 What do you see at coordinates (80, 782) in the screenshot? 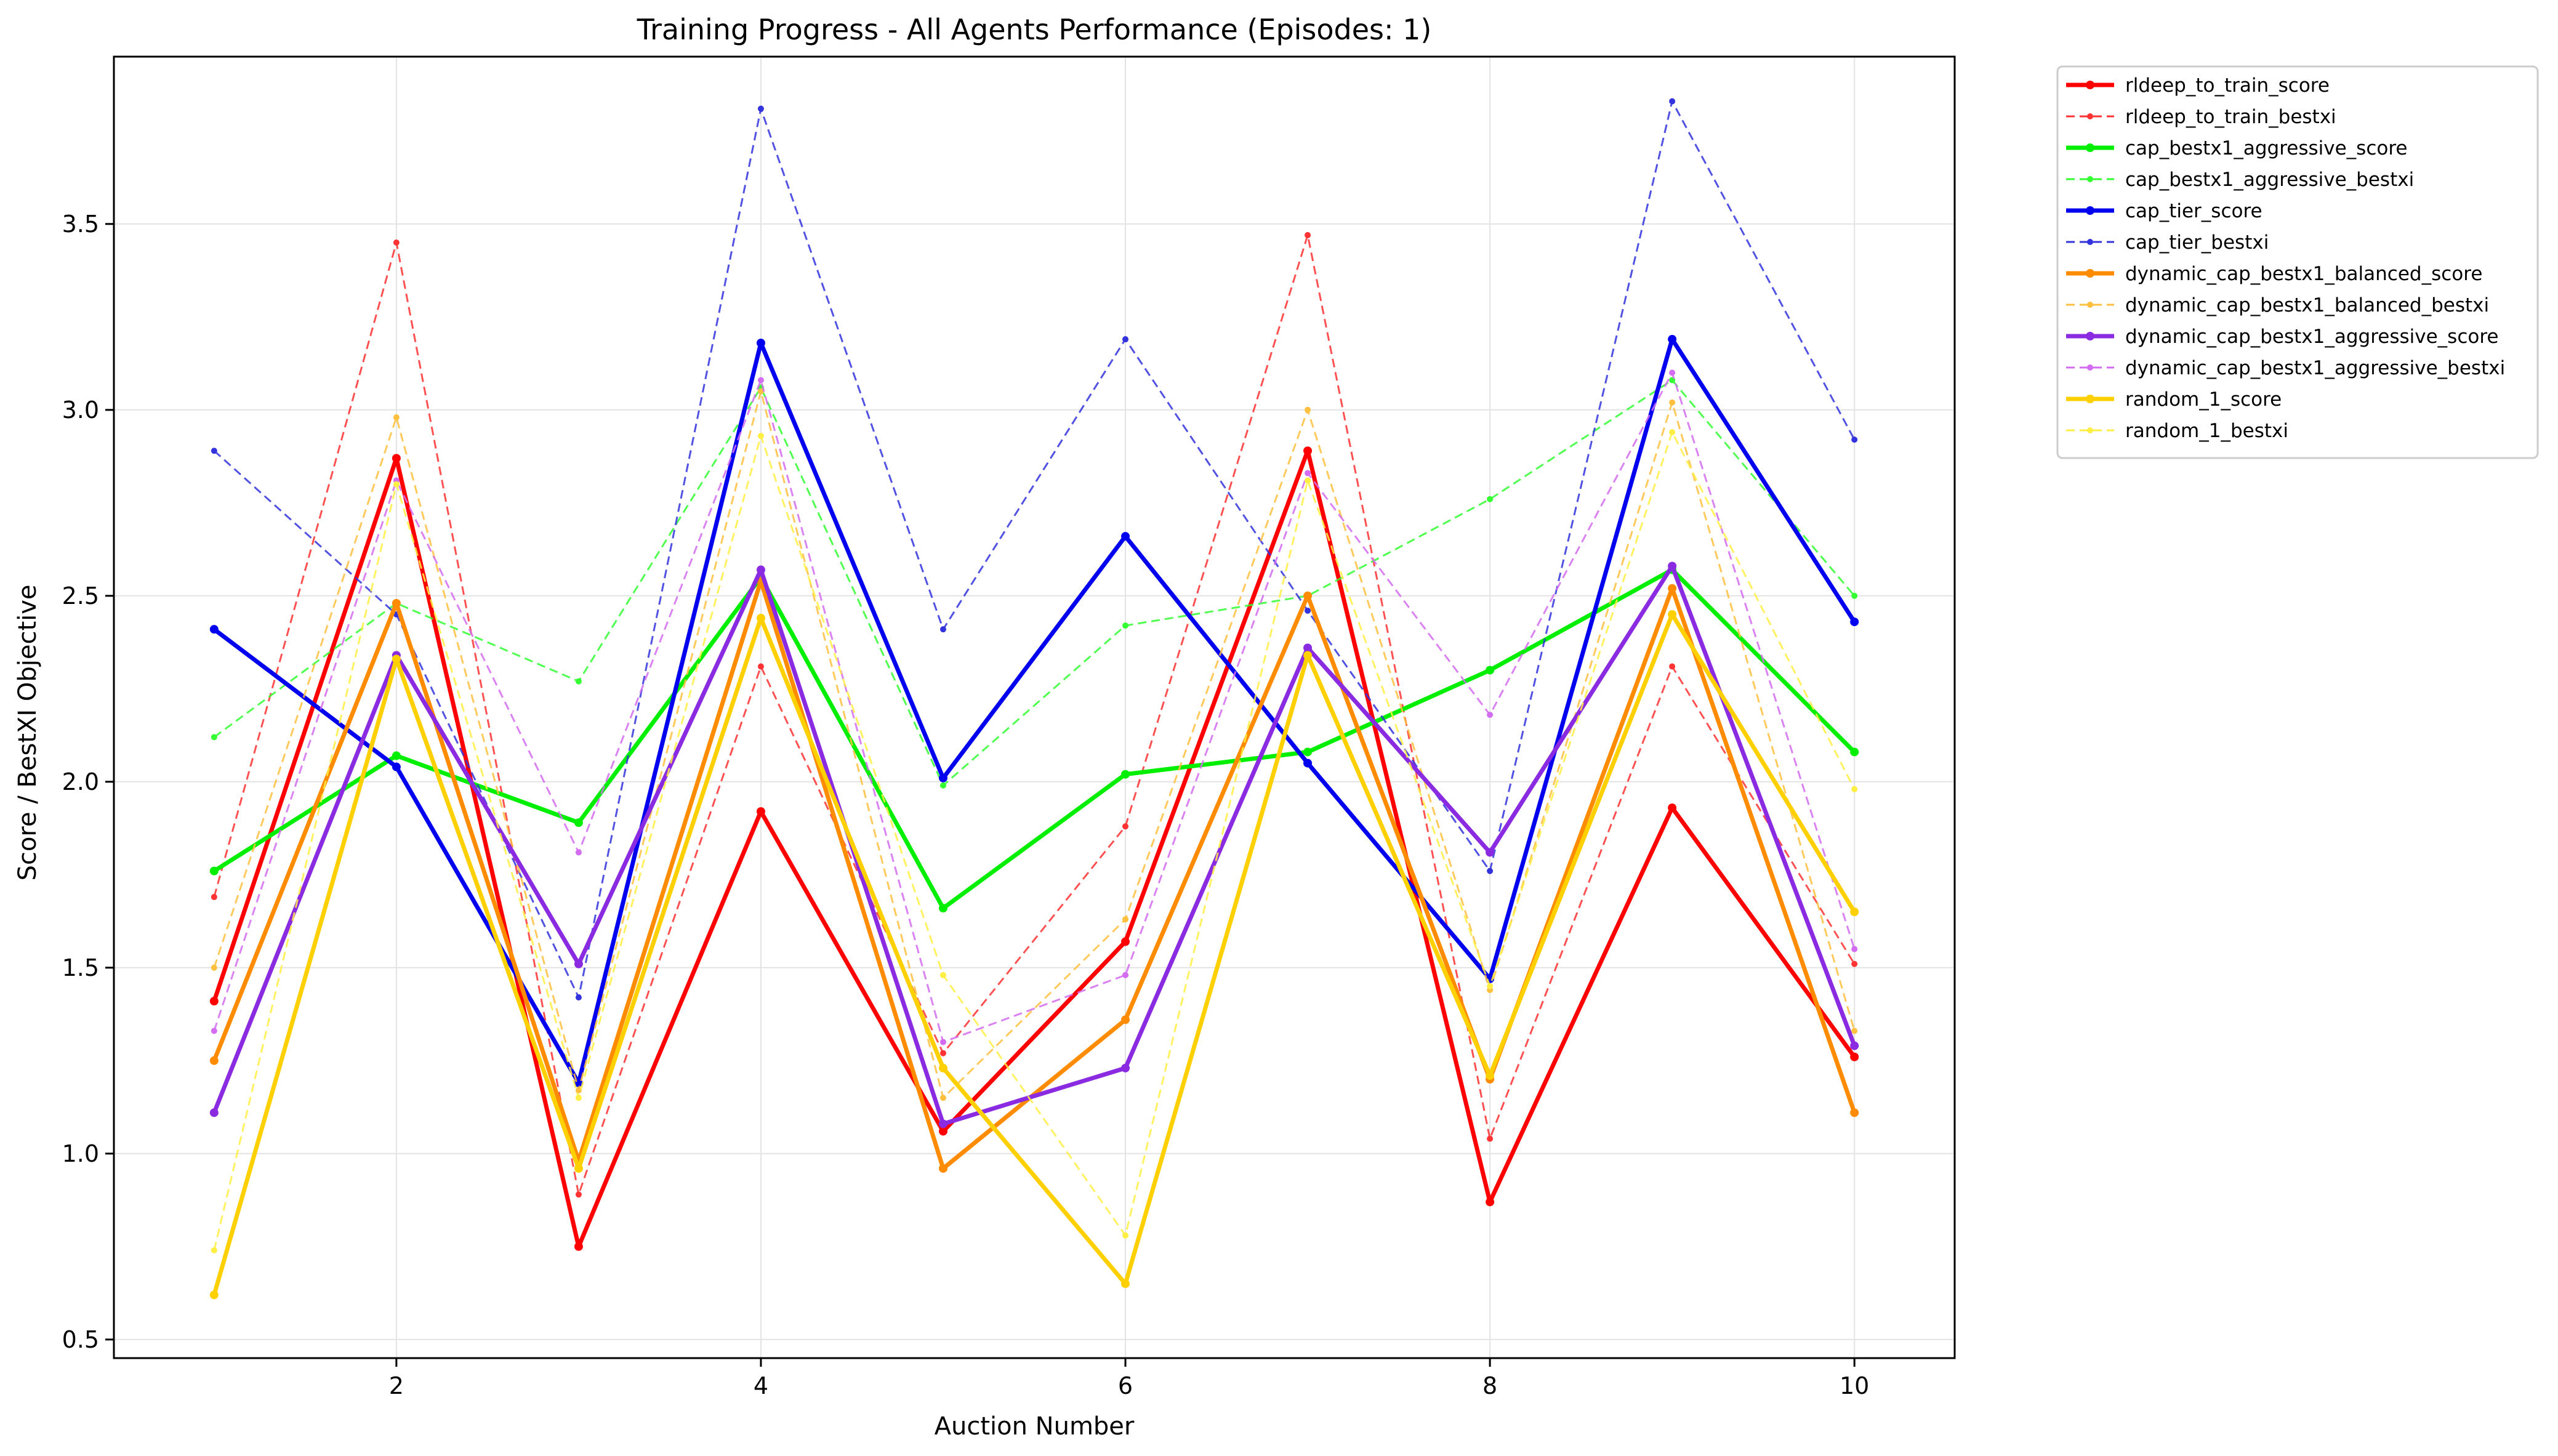
I see `y-tick-label: 2.0` at bounding box center [80, 782].